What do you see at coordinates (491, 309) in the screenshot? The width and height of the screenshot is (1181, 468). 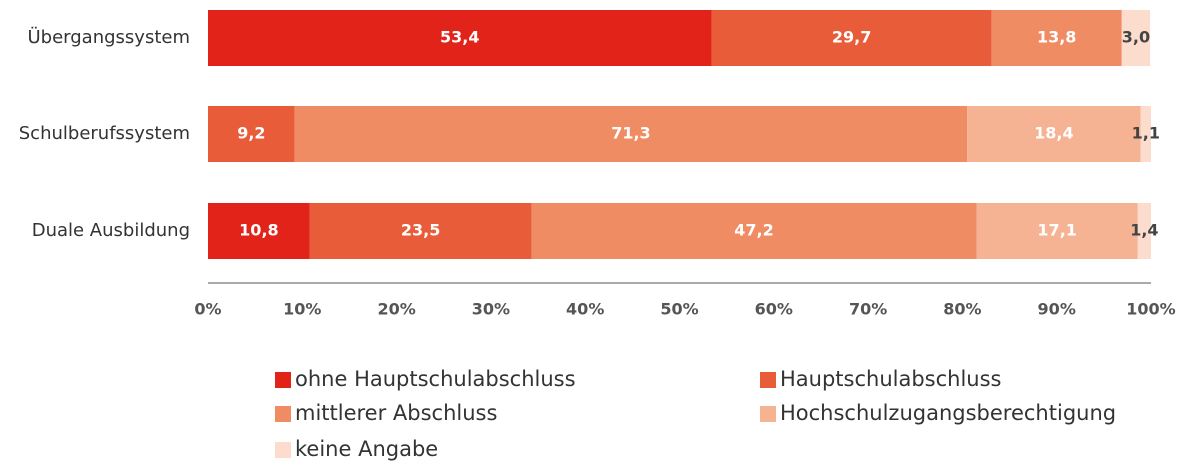 I see `x-tick-label: 30%` at bounding box center [491, 309].